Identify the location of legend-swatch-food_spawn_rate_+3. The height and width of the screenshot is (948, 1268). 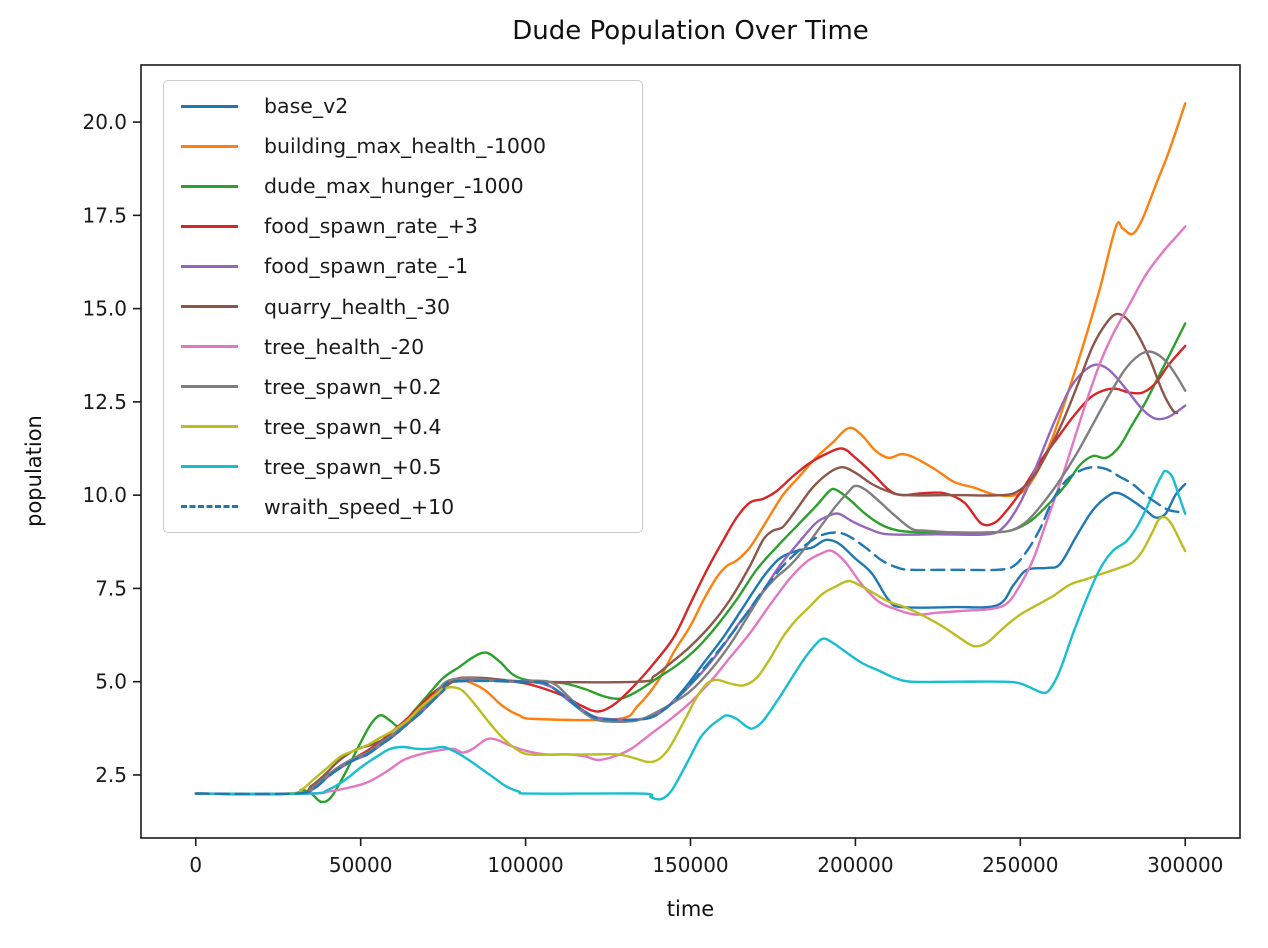
(209, 226).